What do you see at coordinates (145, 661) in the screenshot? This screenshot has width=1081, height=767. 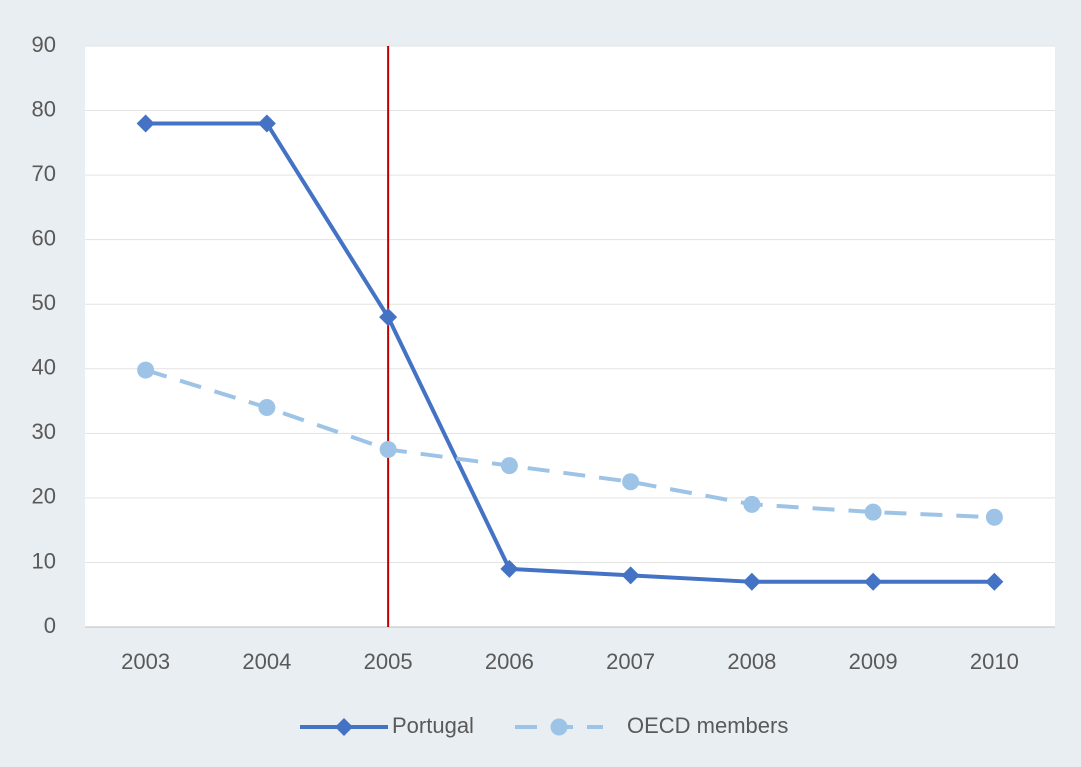 I see `x-tick-label: 2003` at bounding box center [145, 661].